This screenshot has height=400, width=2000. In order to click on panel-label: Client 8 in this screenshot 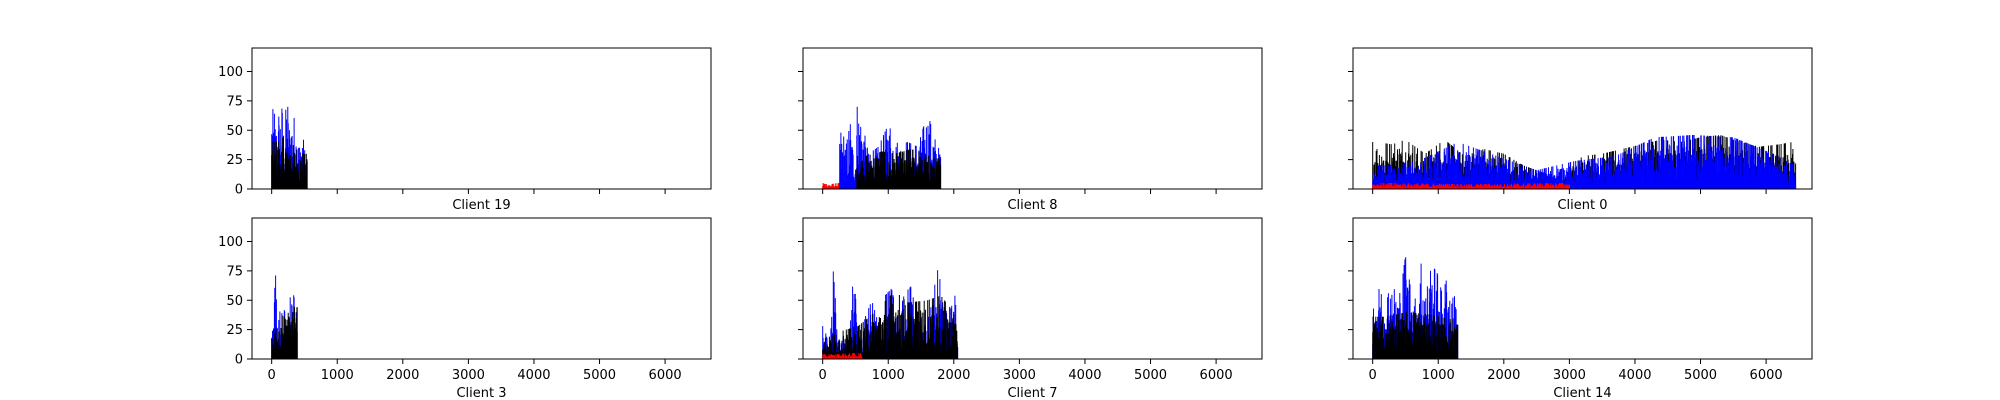, I will do `click(1032, 205)`.